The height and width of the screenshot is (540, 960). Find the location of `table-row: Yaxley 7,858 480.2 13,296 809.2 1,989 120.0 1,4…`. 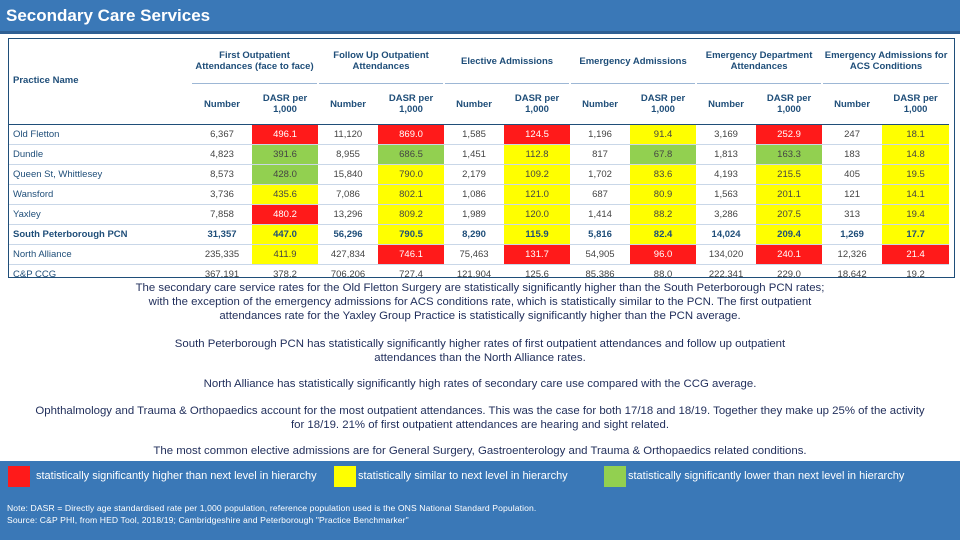

table-row: Yaxley 7,858 480.2 13,296 809.2 1,989 120.0 1,4… is located at coordinates (479, 214).